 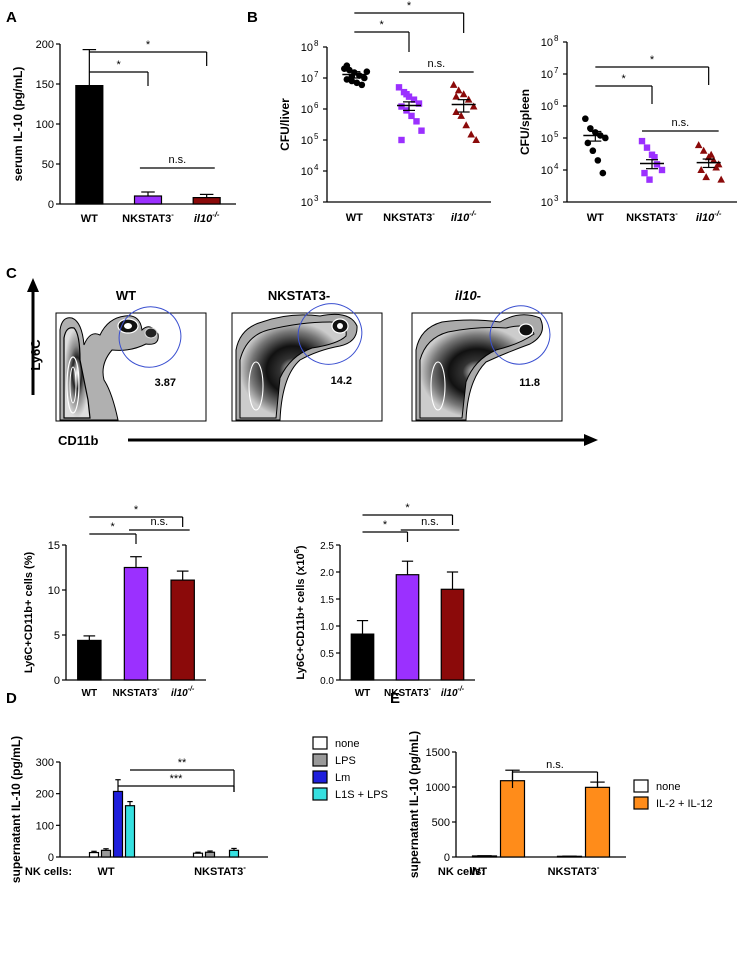 What do you see at coordinates (78, 440) in the screenshot?
I see `cd11b-axis-label: CD11b` at bounding box center [78, 440].